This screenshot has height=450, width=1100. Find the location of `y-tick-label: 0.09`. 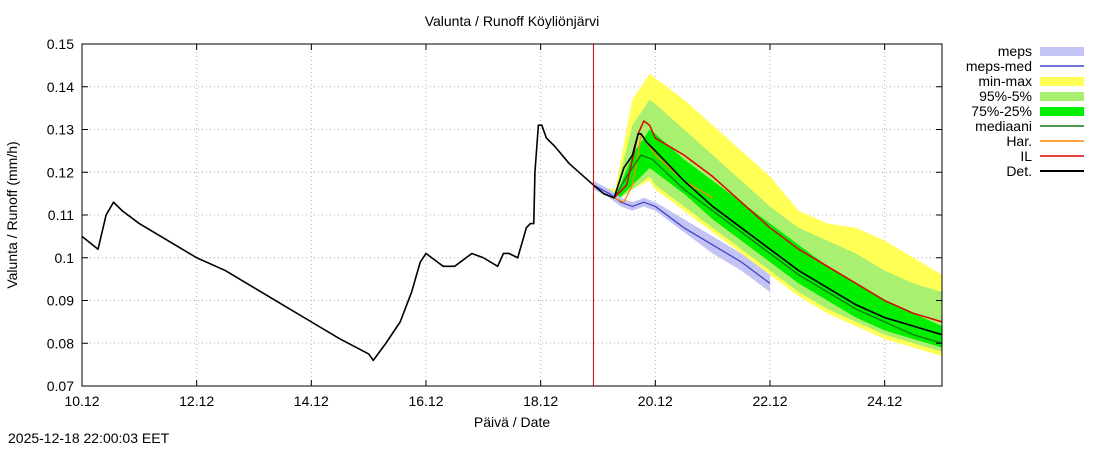

y-tick-label: 0.09 is located at coordinates (60, 301).